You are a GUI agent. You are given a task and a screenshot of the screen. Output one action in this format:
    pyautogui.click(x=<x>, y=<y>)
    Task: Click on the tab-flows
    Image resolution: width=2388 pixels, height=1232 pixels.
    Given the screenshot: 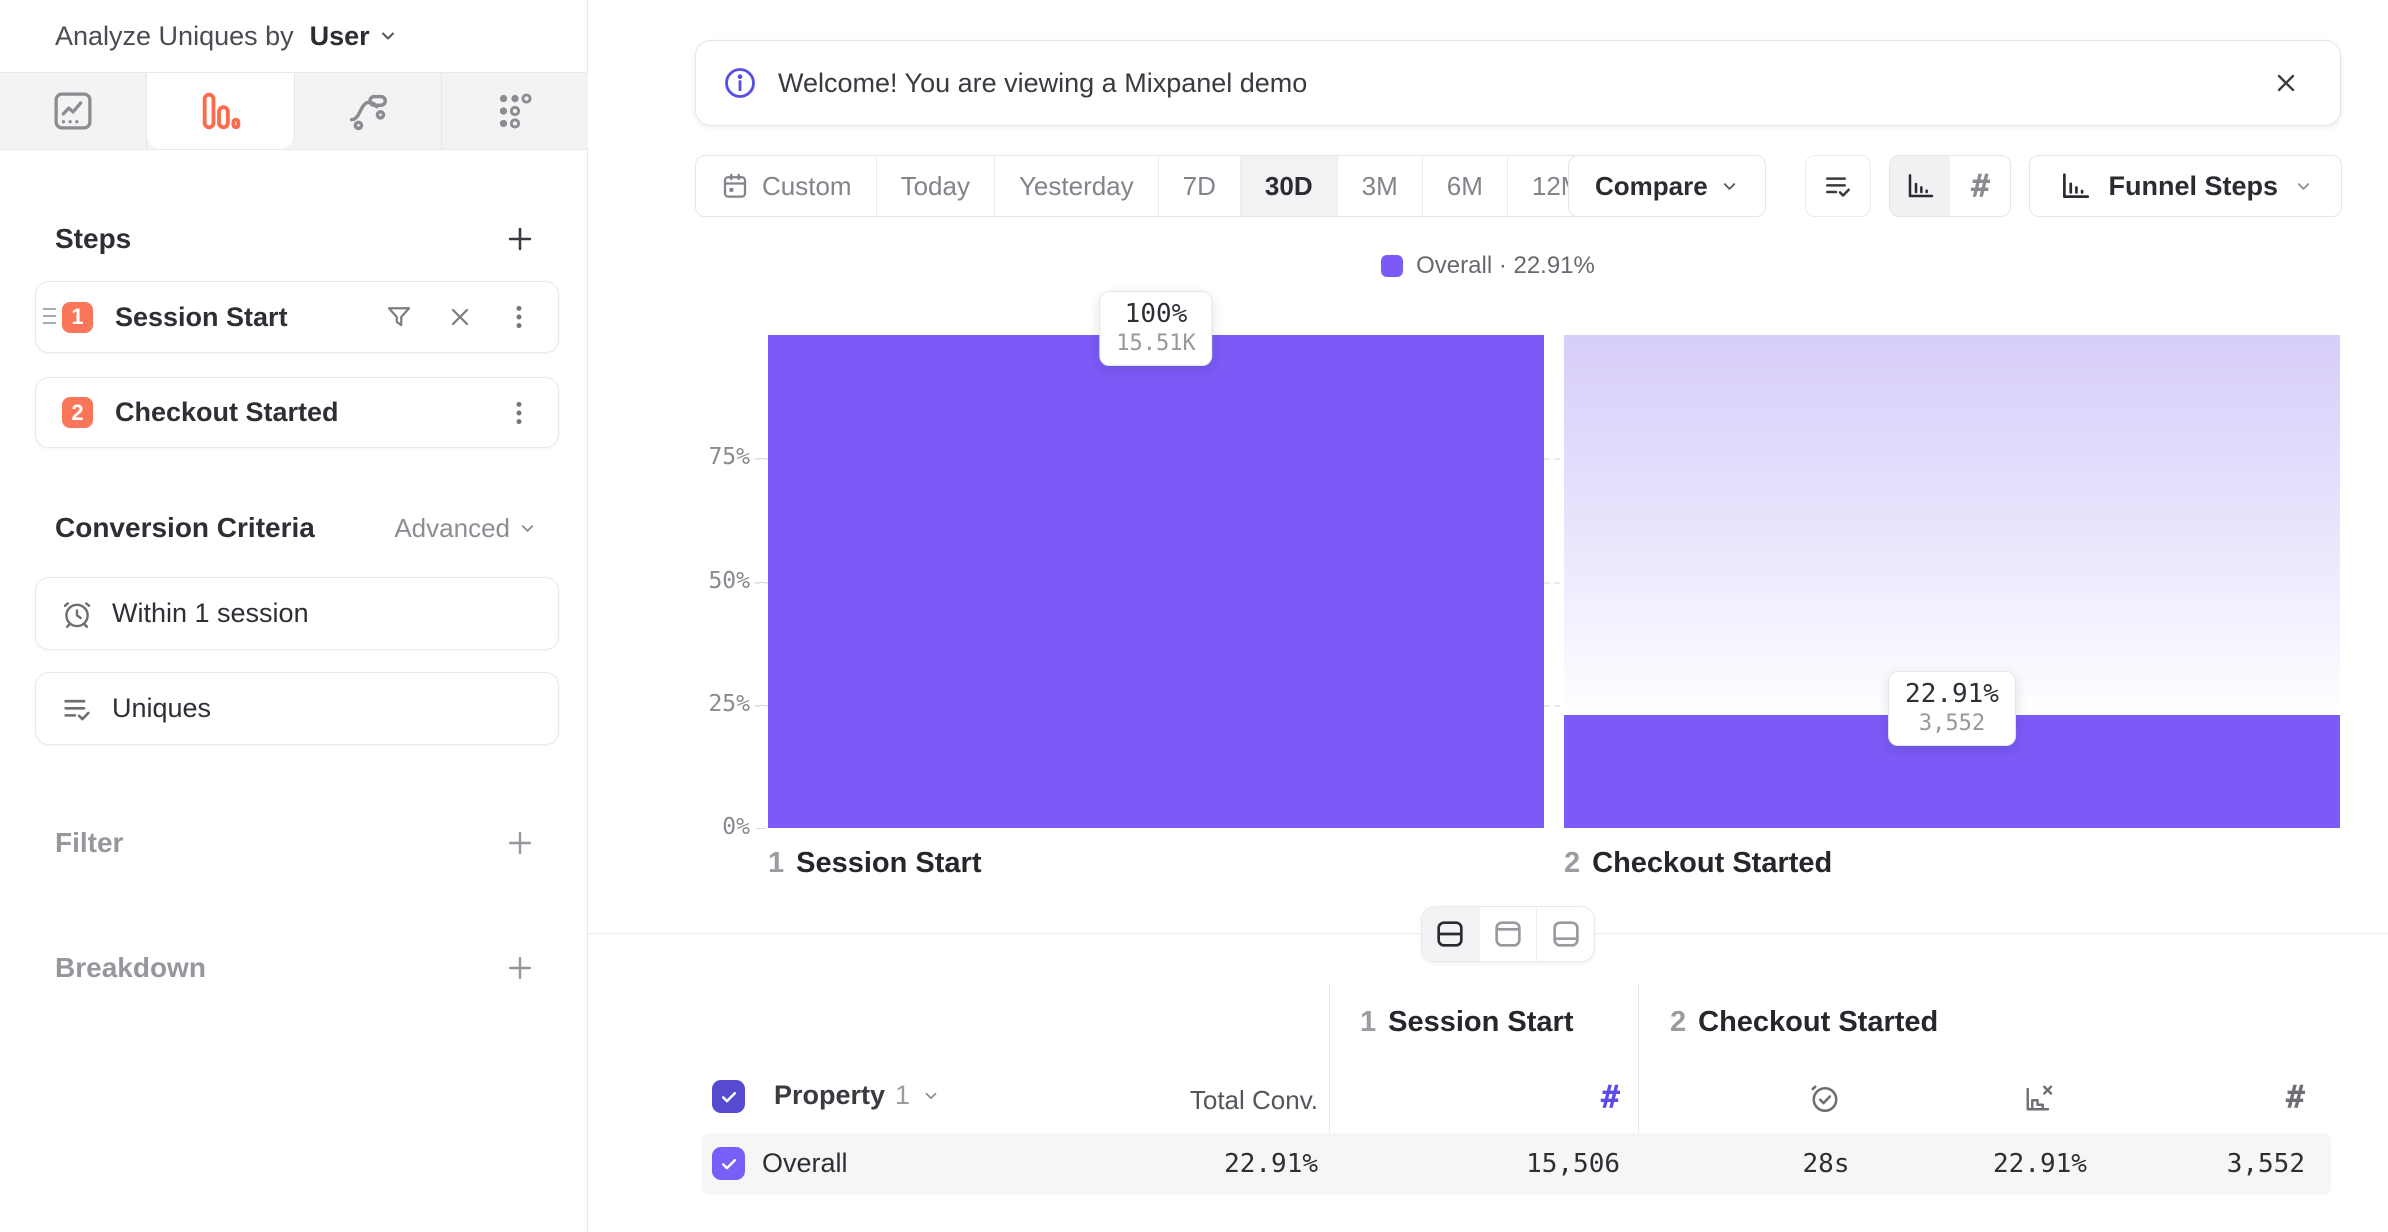 What is the action you would take?
    pyautogui.click(x=368, y=111)
    